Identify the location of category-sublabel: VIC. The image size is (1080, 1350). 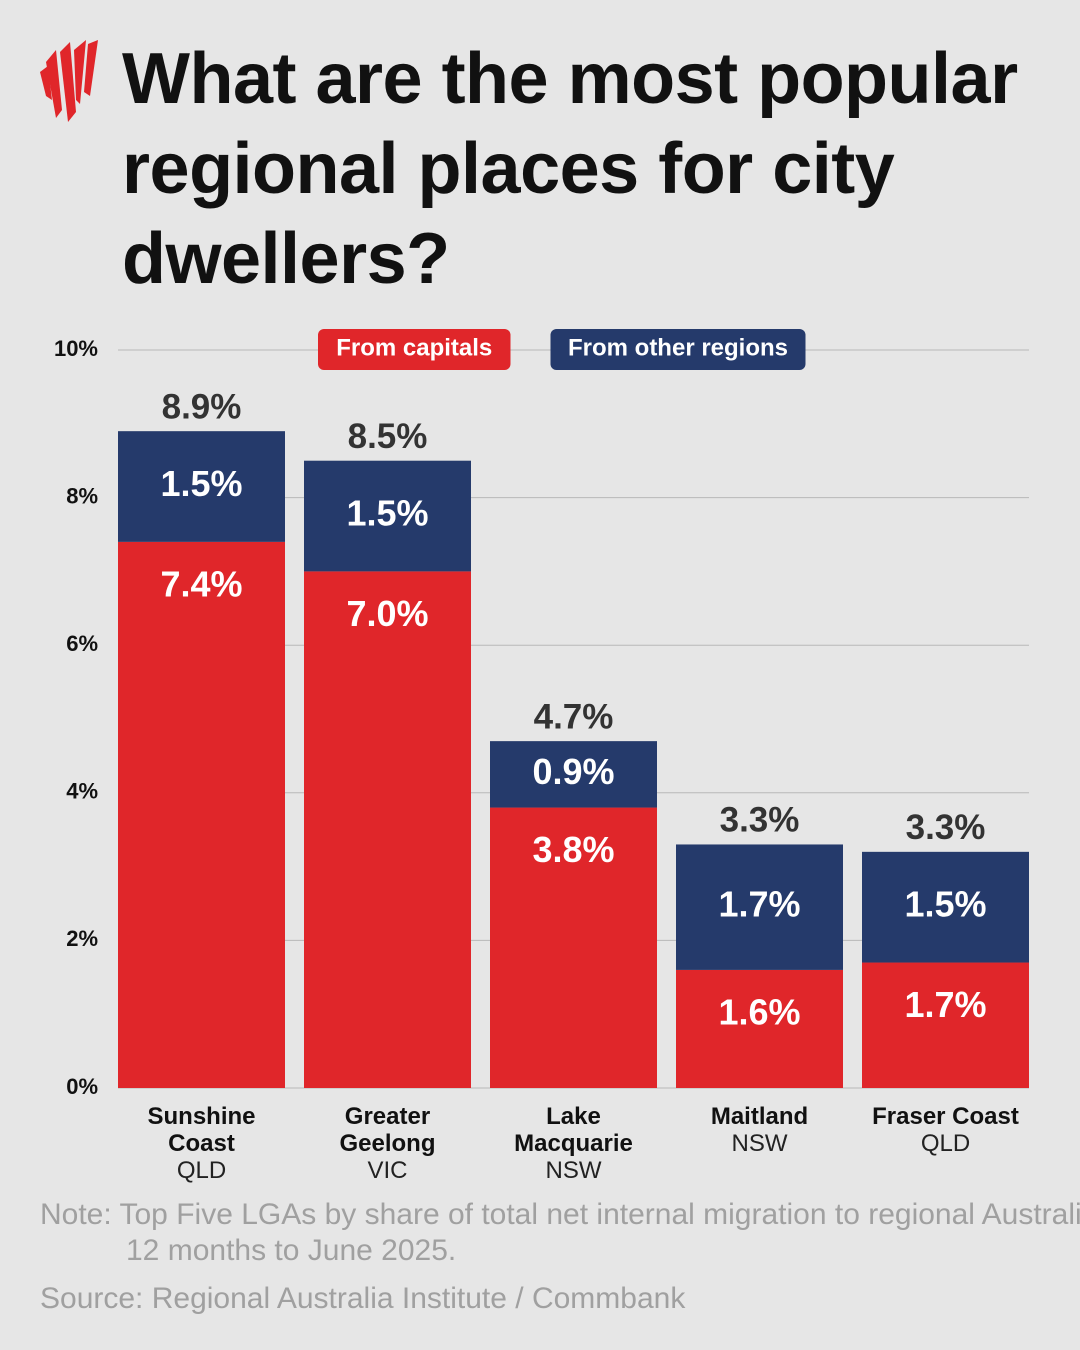
(387, 1170).